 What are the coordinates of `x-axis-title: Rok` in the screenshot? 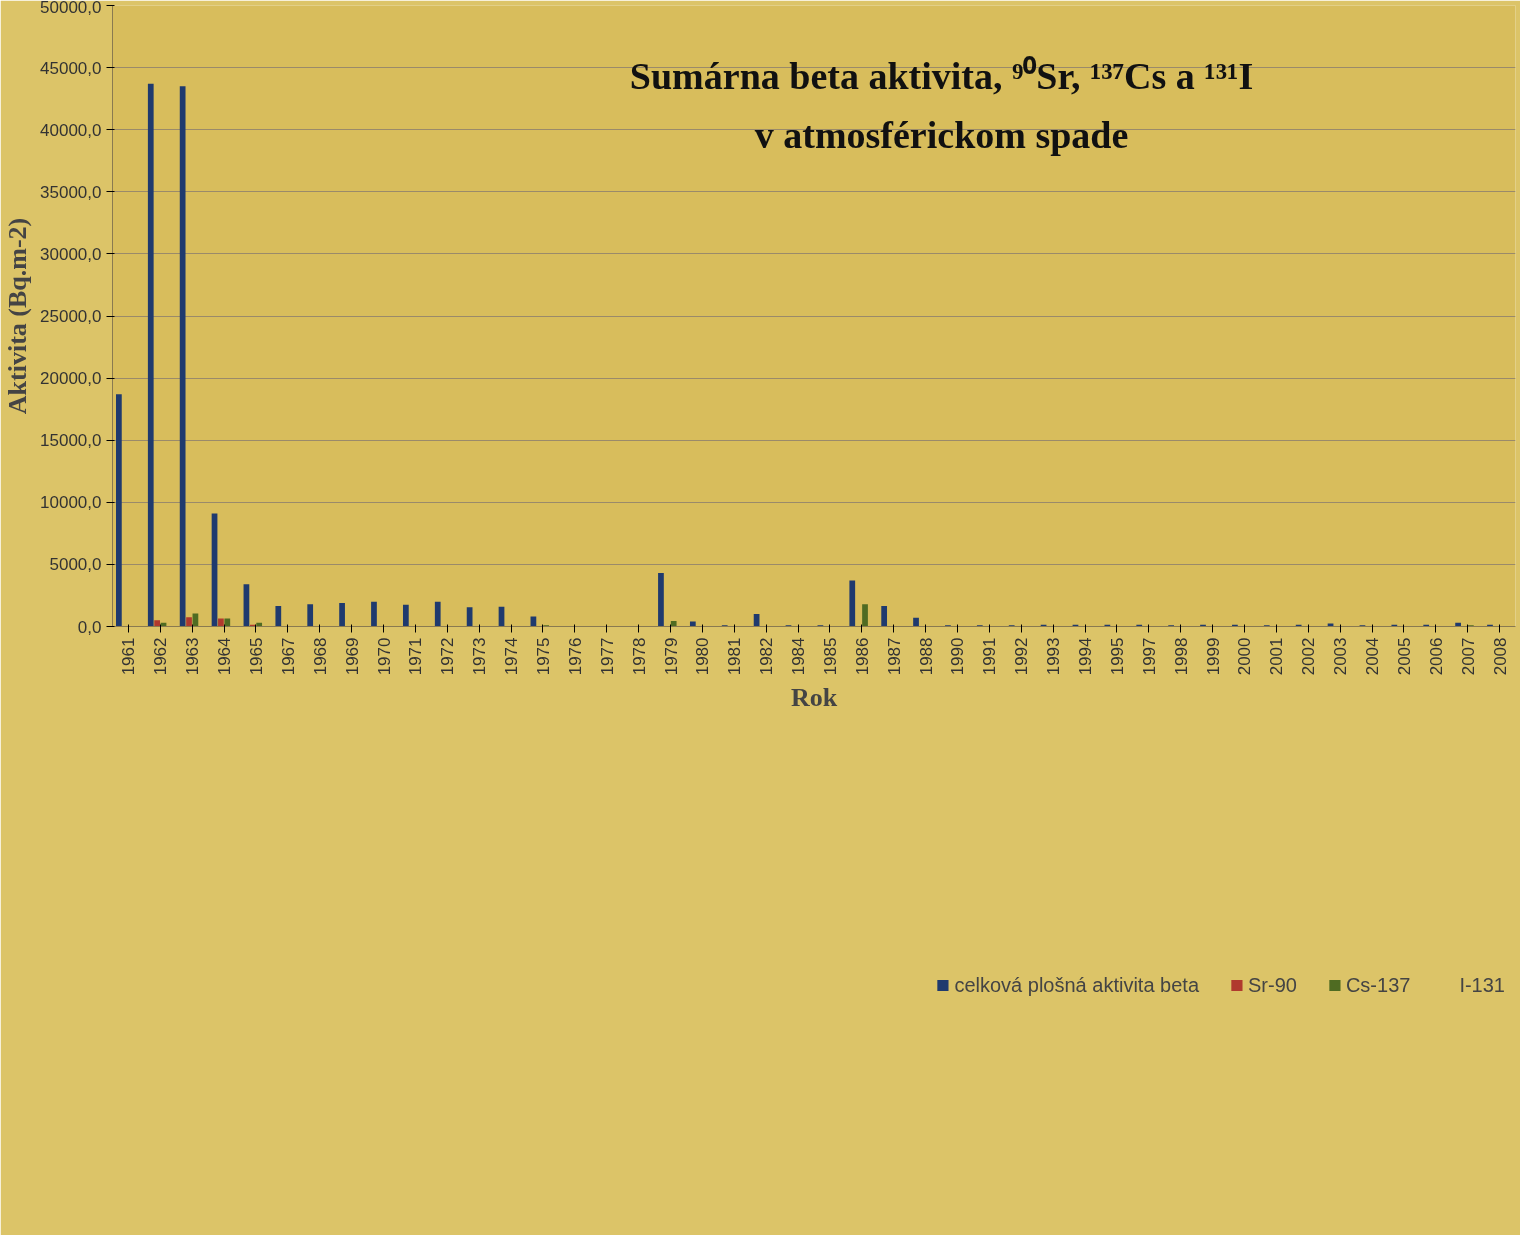 It's located at (814, 698).